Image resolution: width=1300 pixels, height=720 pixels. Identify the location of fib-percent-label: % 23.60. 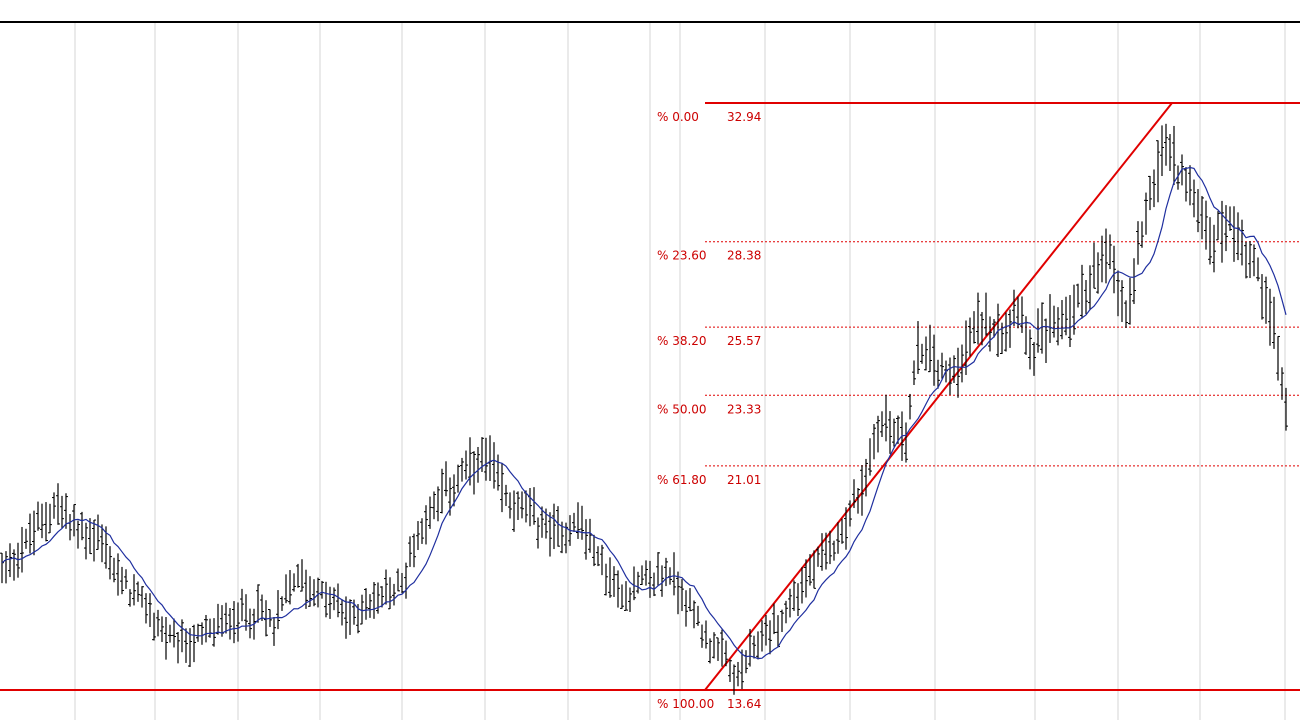
(682, 256).